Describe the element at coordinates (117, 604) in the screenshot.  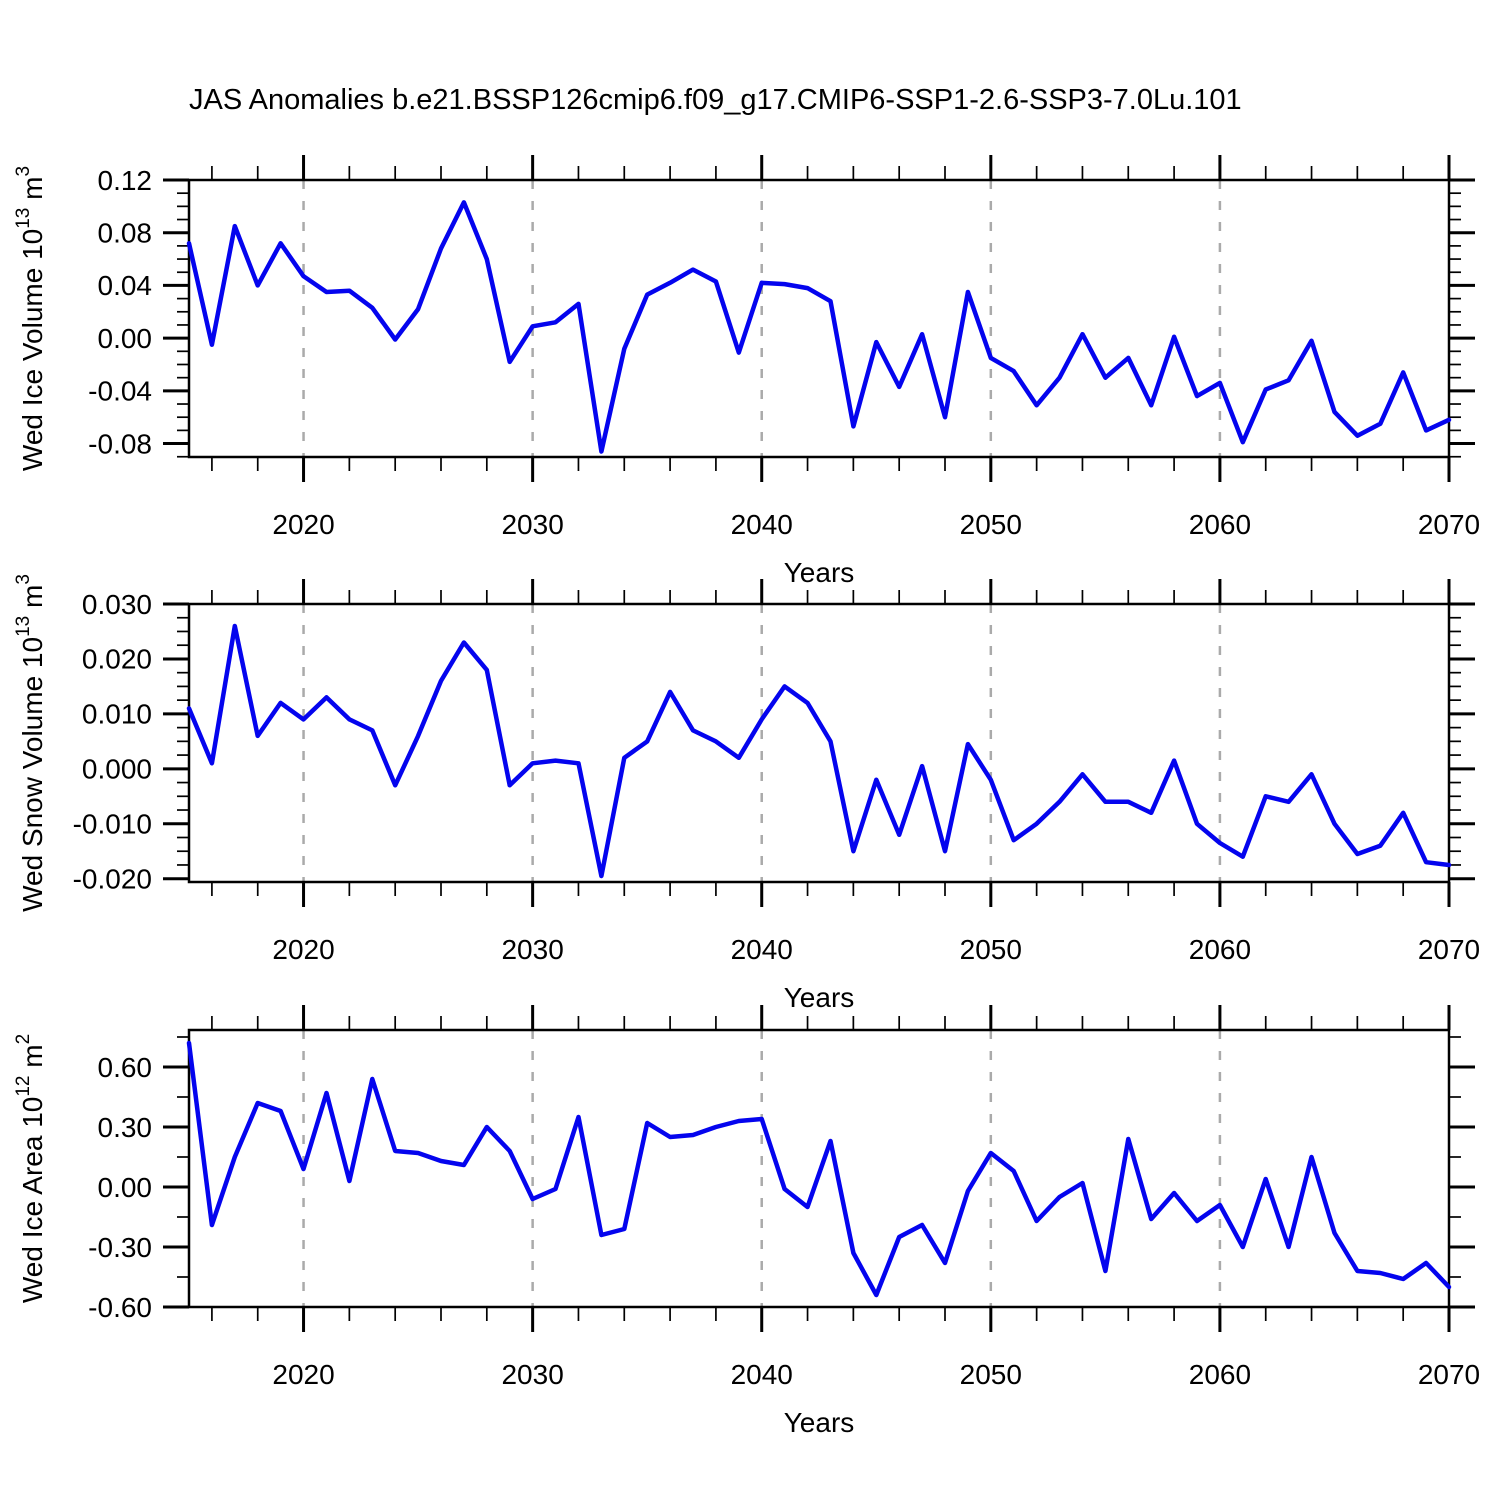
I see `y-tick-label: 0.030` at that location.